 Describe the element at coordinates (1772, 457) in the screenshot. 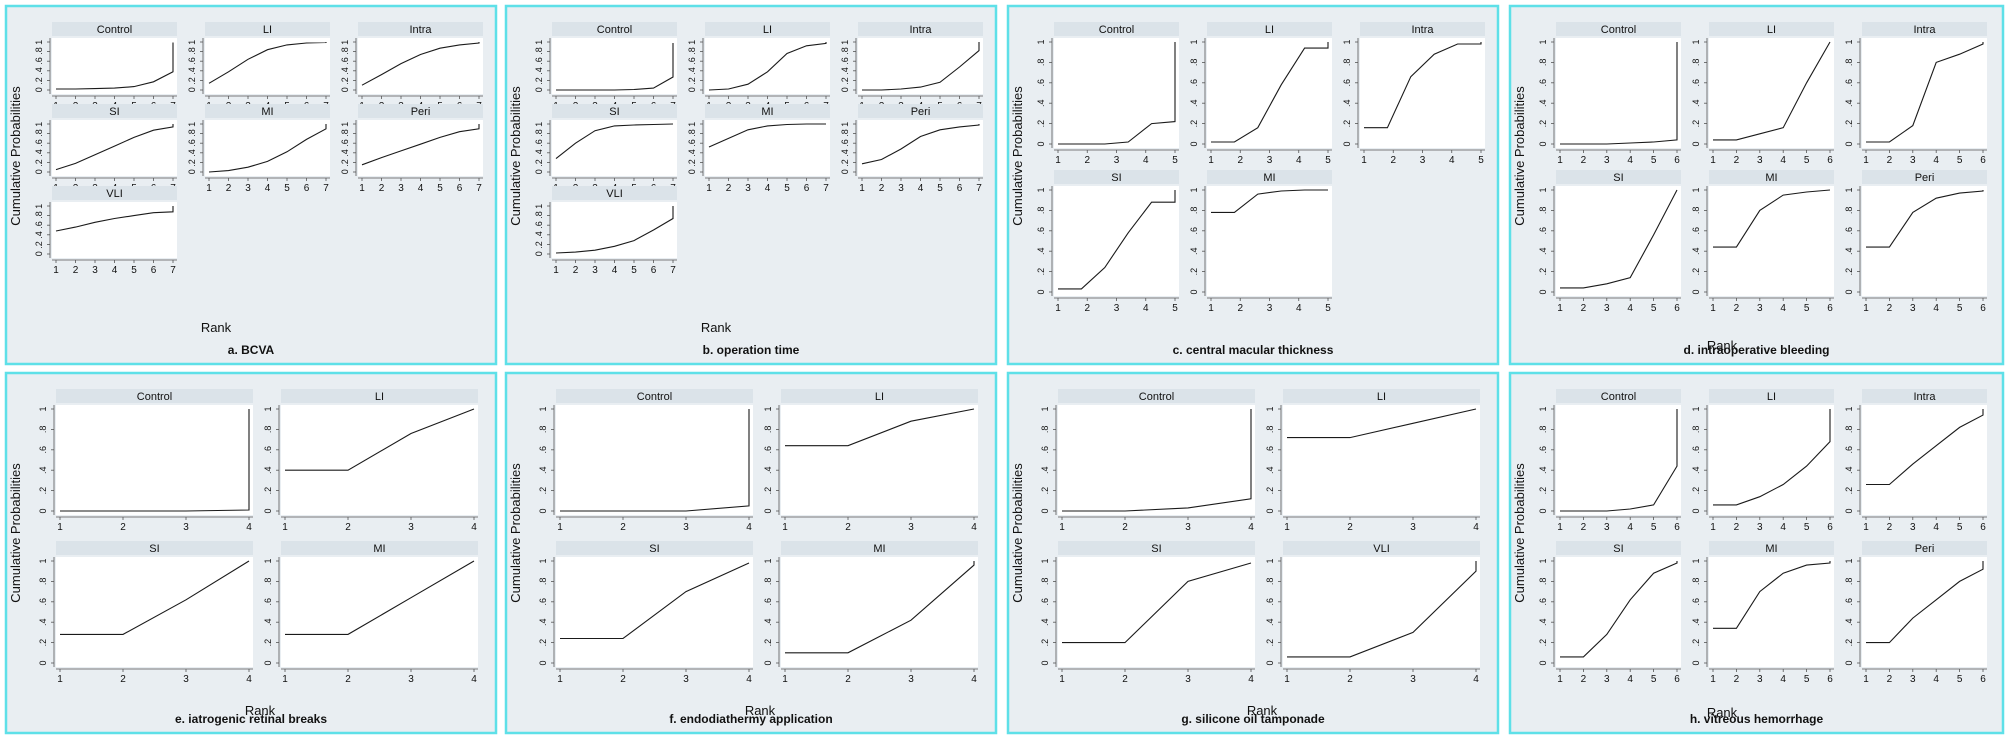

I see `series-line-li` at that location.